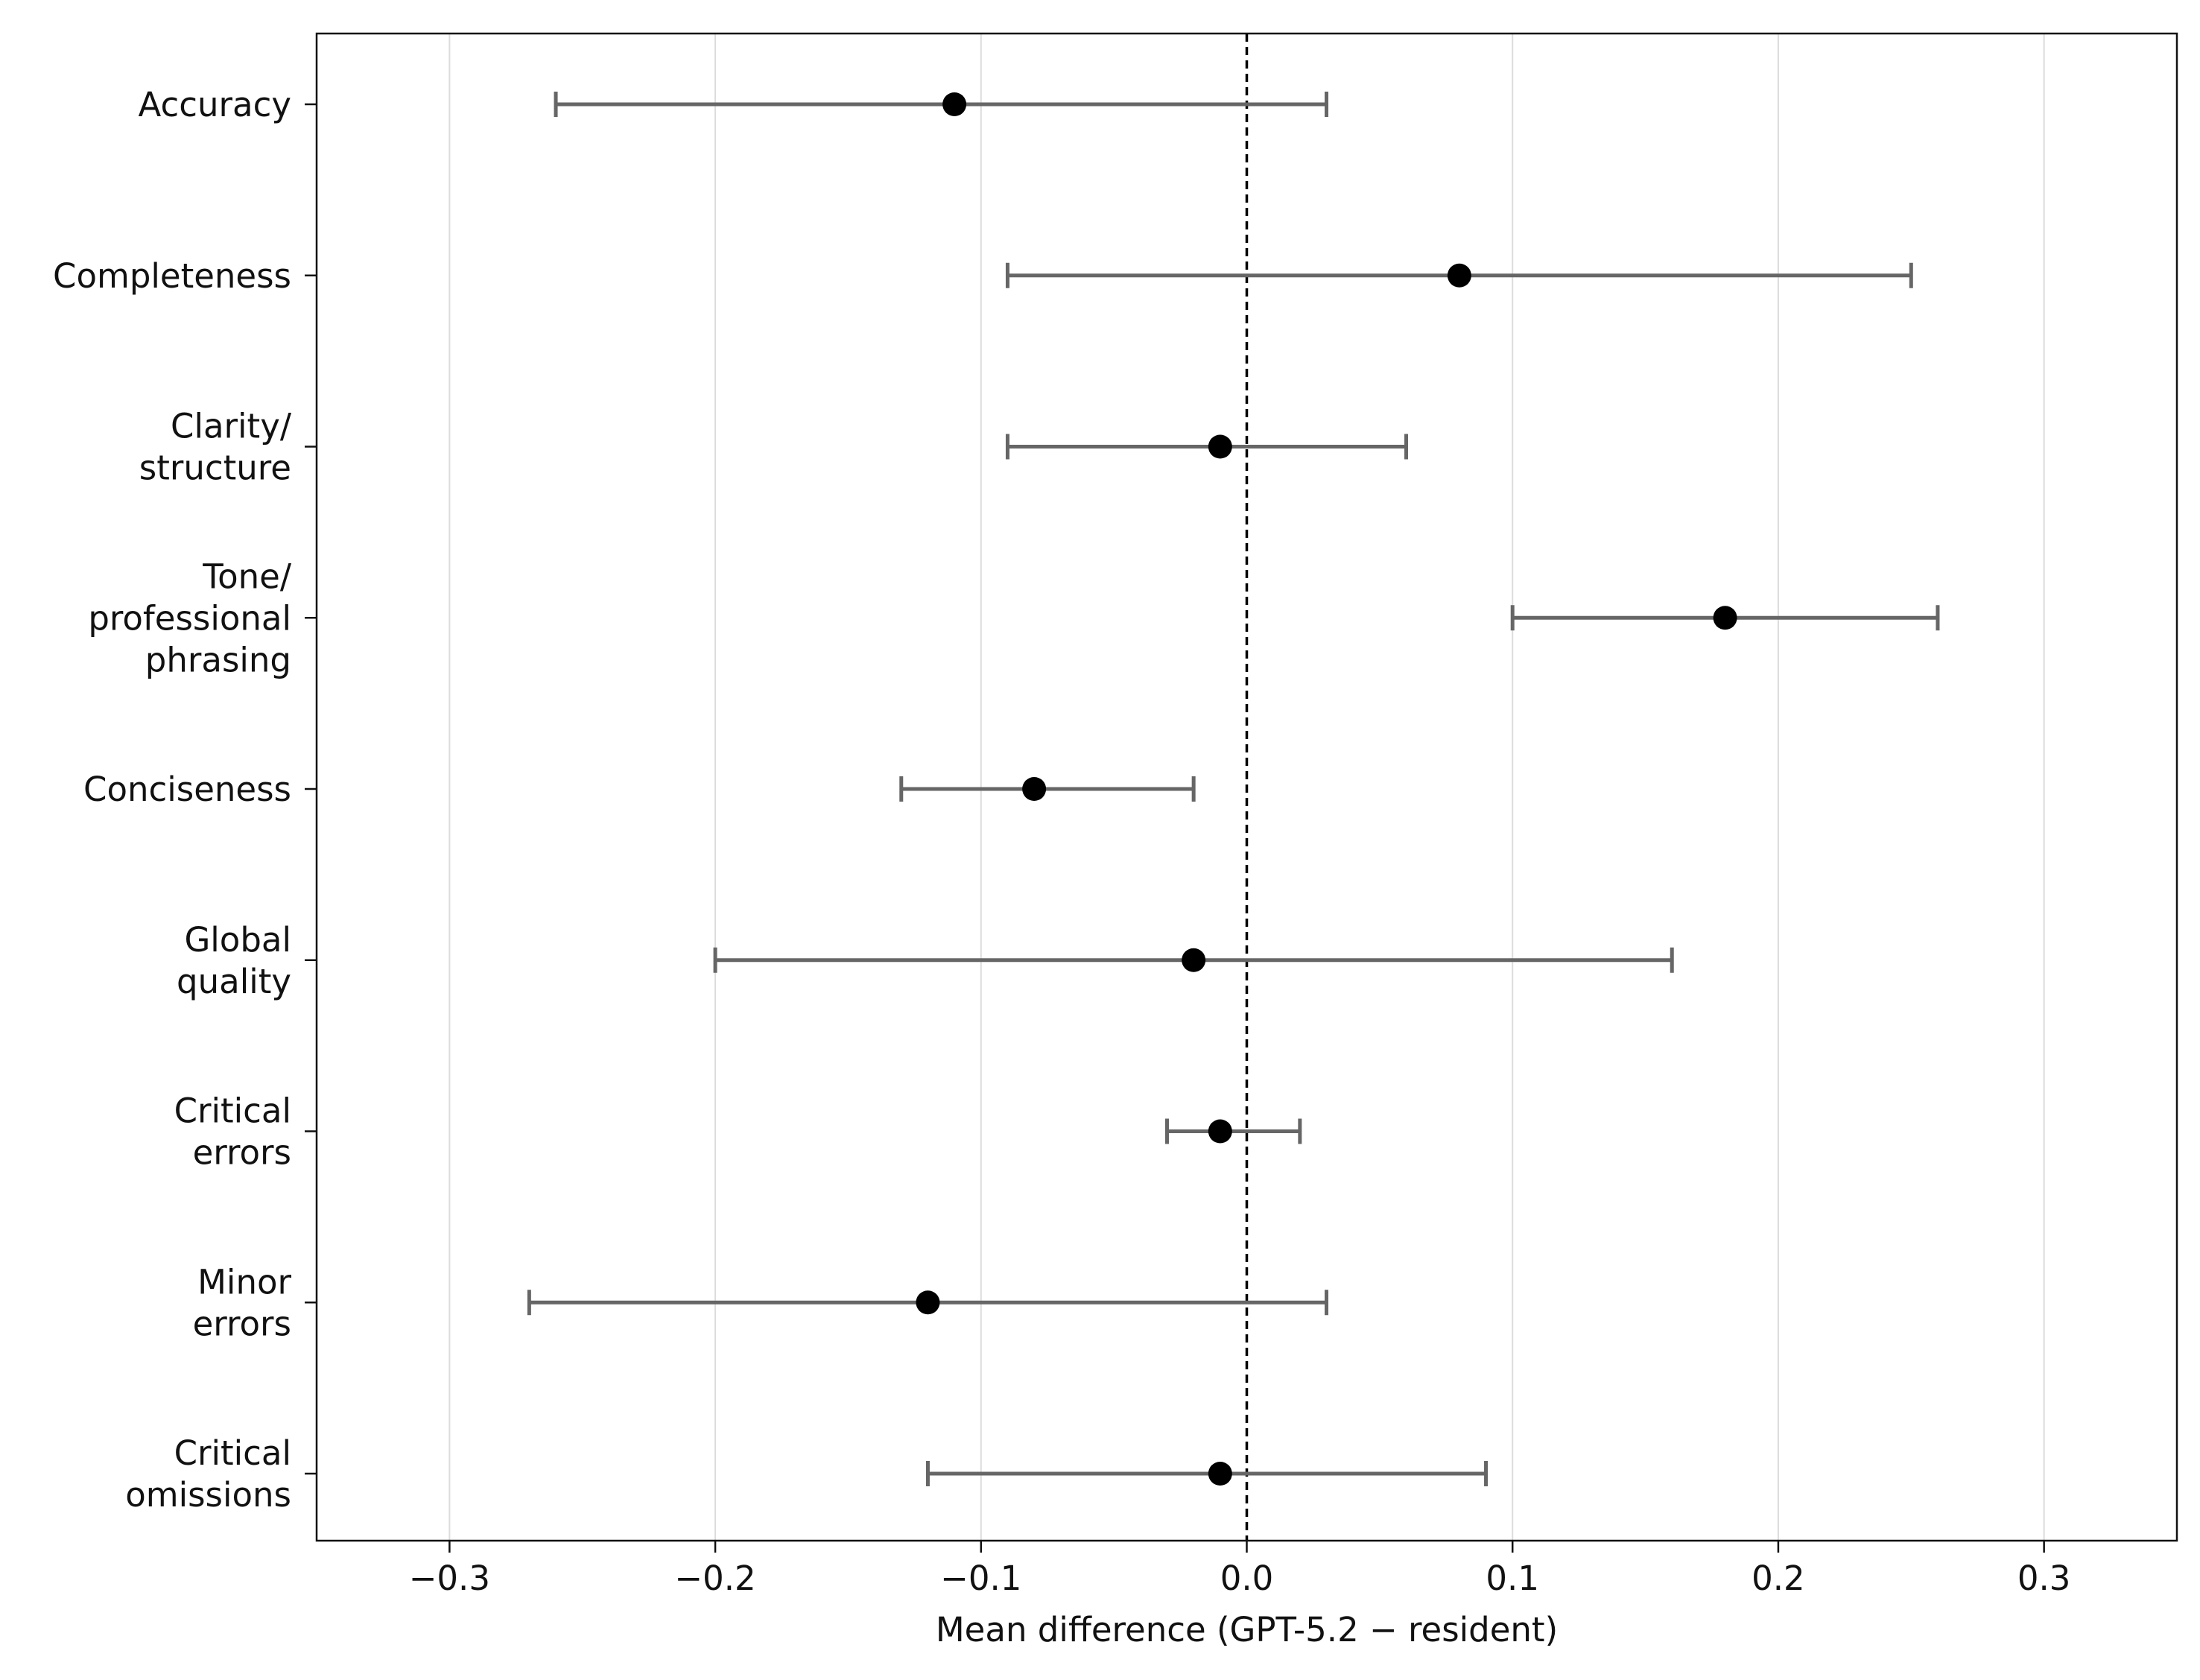 The height and width of the screenshot is (1680, 2200). I want to click on y-tick-label: Critical errors, so click(232, 1132).